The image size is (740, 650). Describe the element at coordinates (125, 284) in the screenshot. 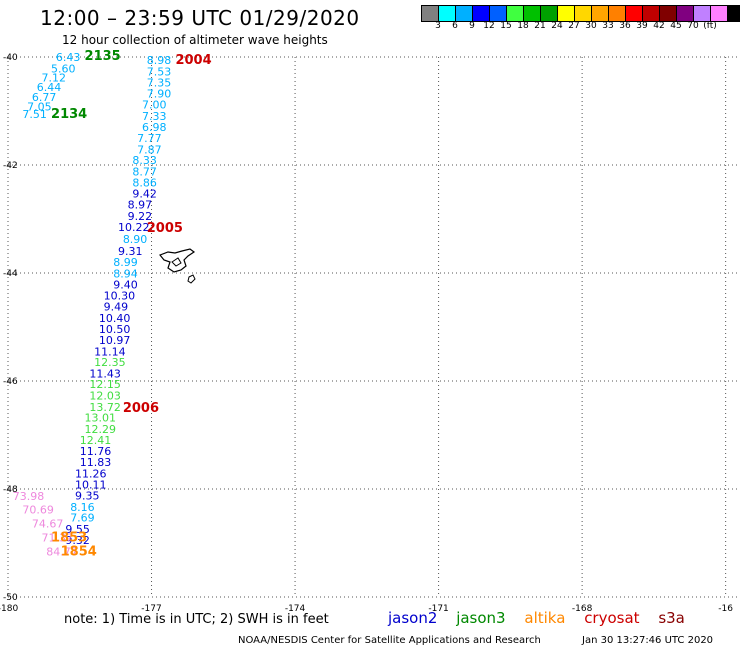

I see `wave-height-label: 9.40` at that location.